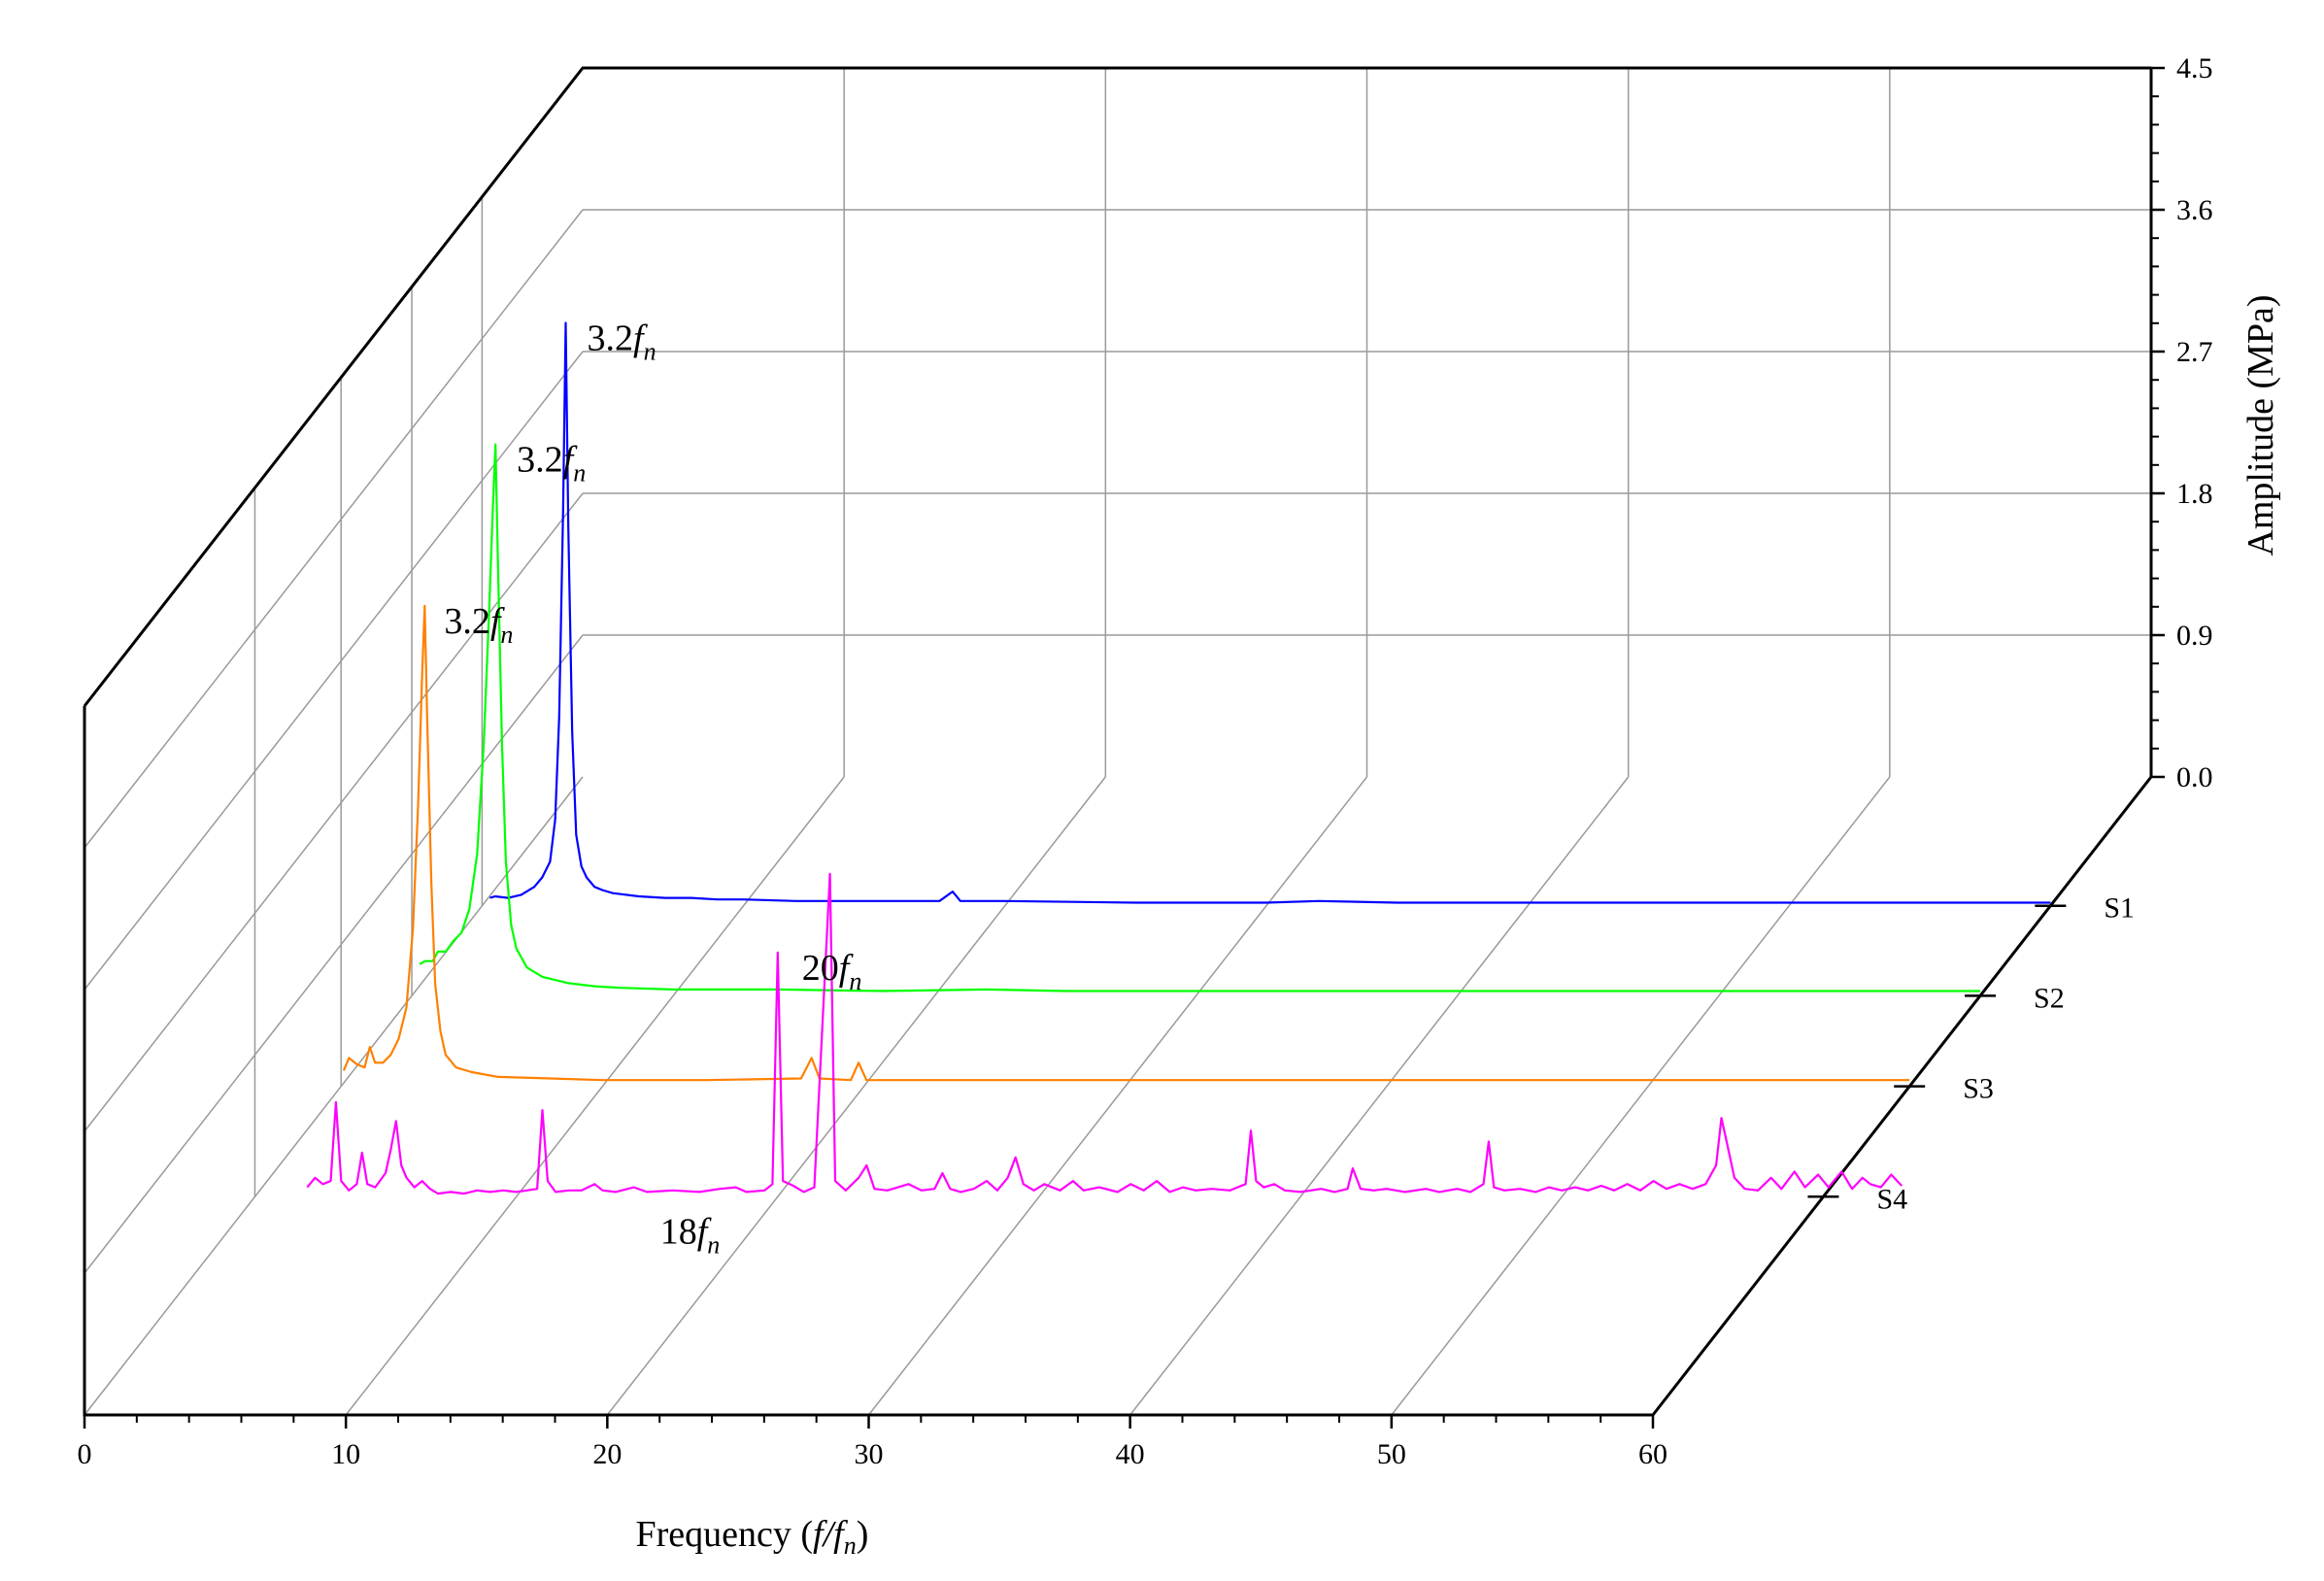 The height and width of the screenshot is (1581, 2324). What do you see at coordinates (2194, 636) in the screenshot?
I see `z-tick-label: 0.9` at bounding box center [2194, 636].